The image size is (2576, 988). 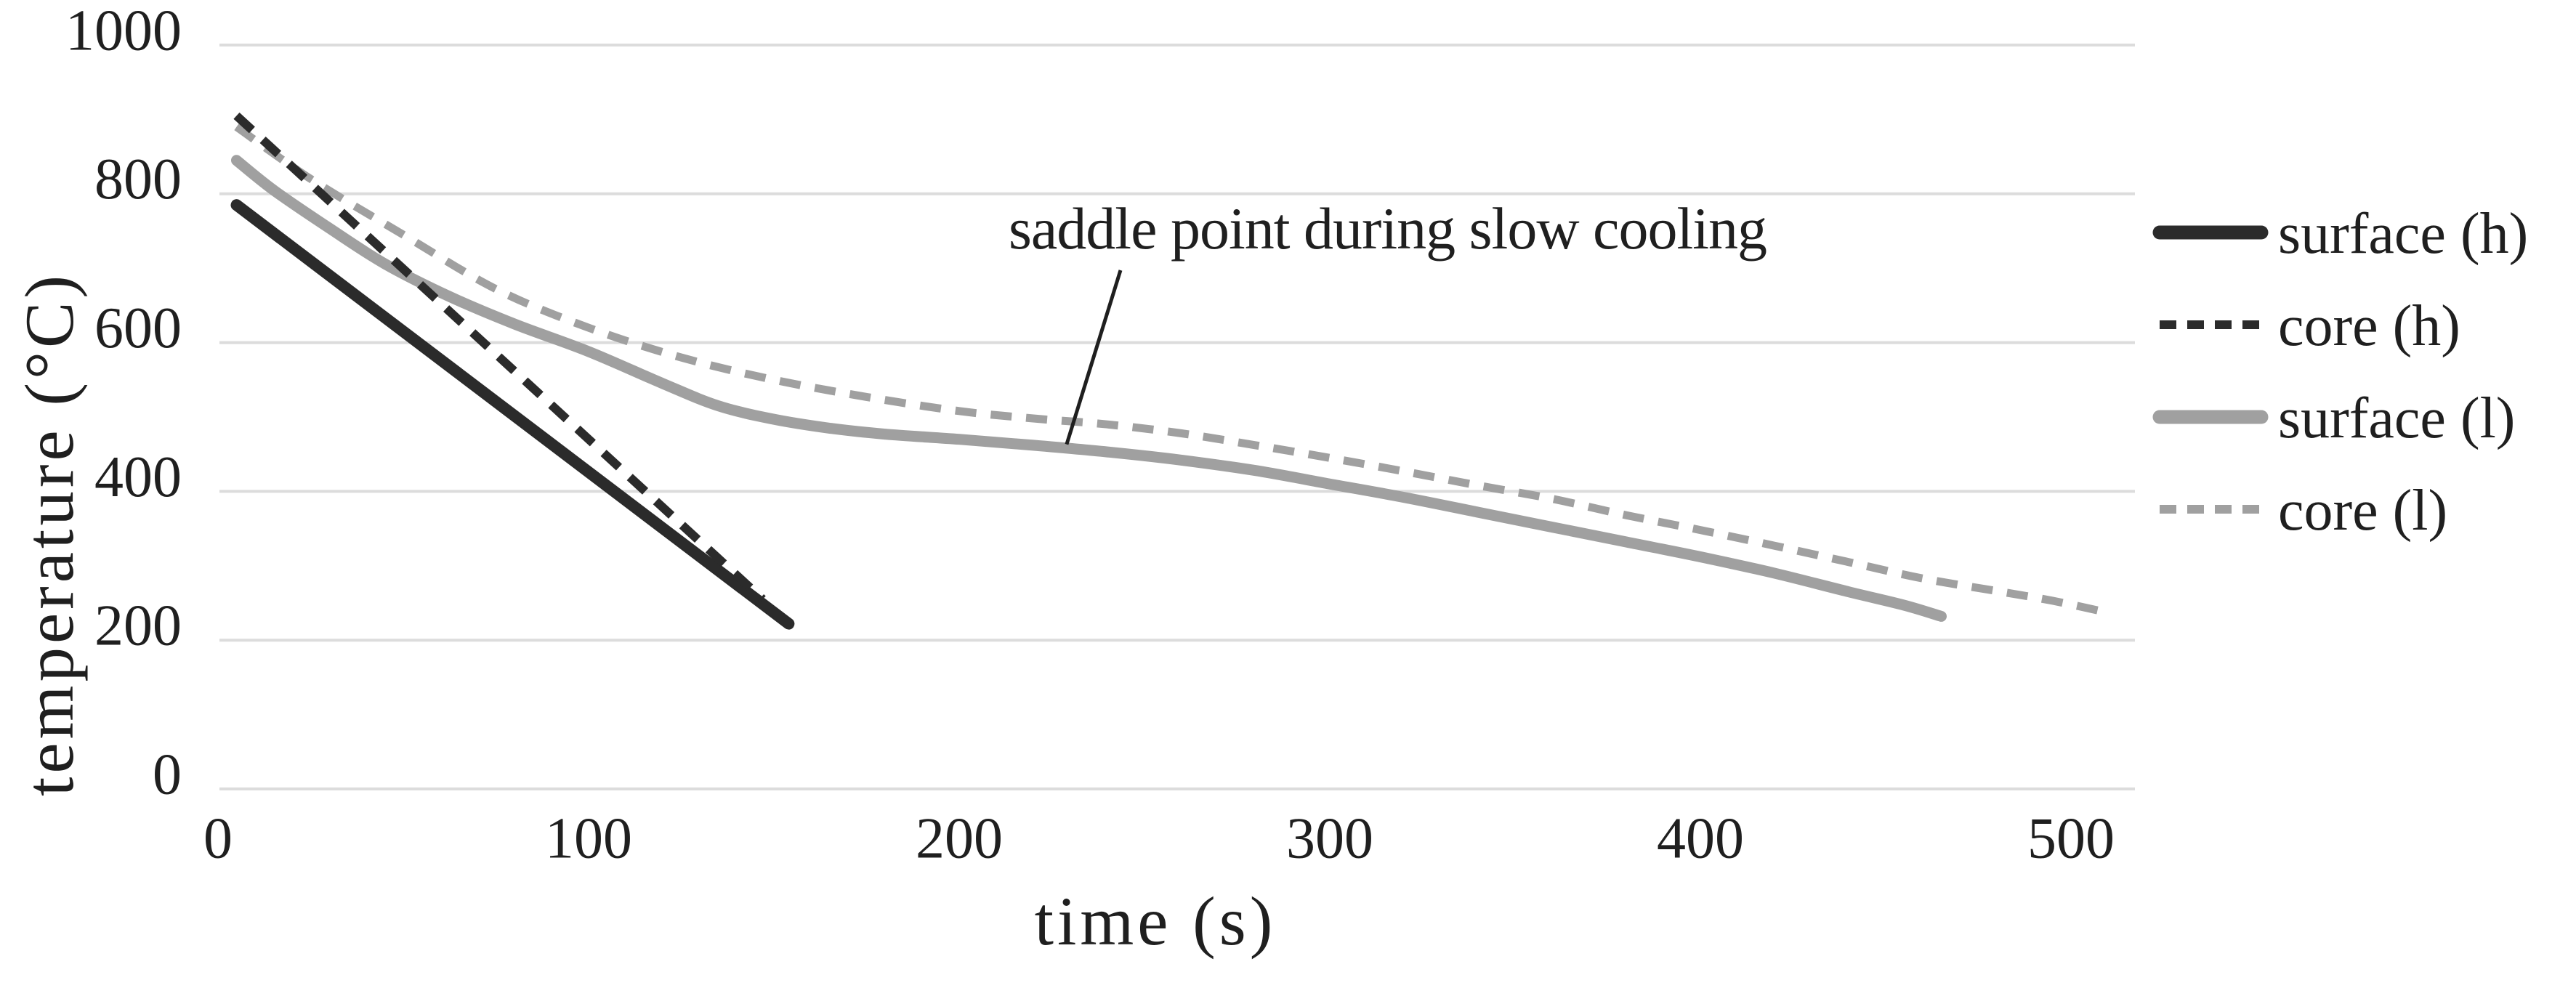 What do you see at coordinates (1156, 921) in the screenshot?
I see `x-axis-title: time (s)` at bounding box center [1156, 921].